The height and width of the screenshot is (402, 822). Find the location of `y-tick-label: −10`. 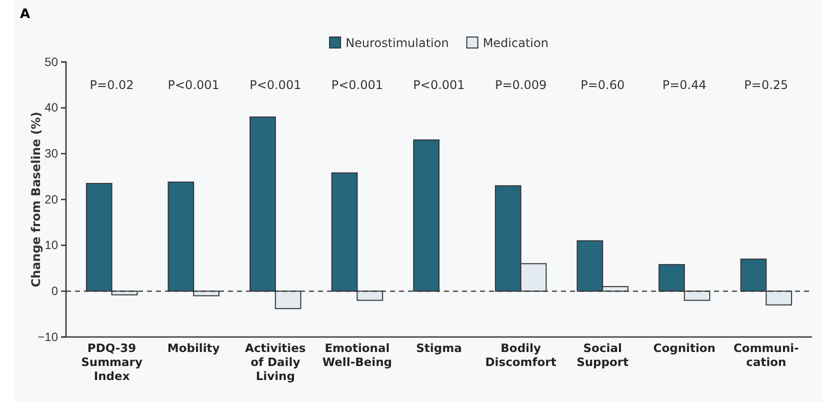

y-tick-label: −10 is located at coordinates (48, 337).